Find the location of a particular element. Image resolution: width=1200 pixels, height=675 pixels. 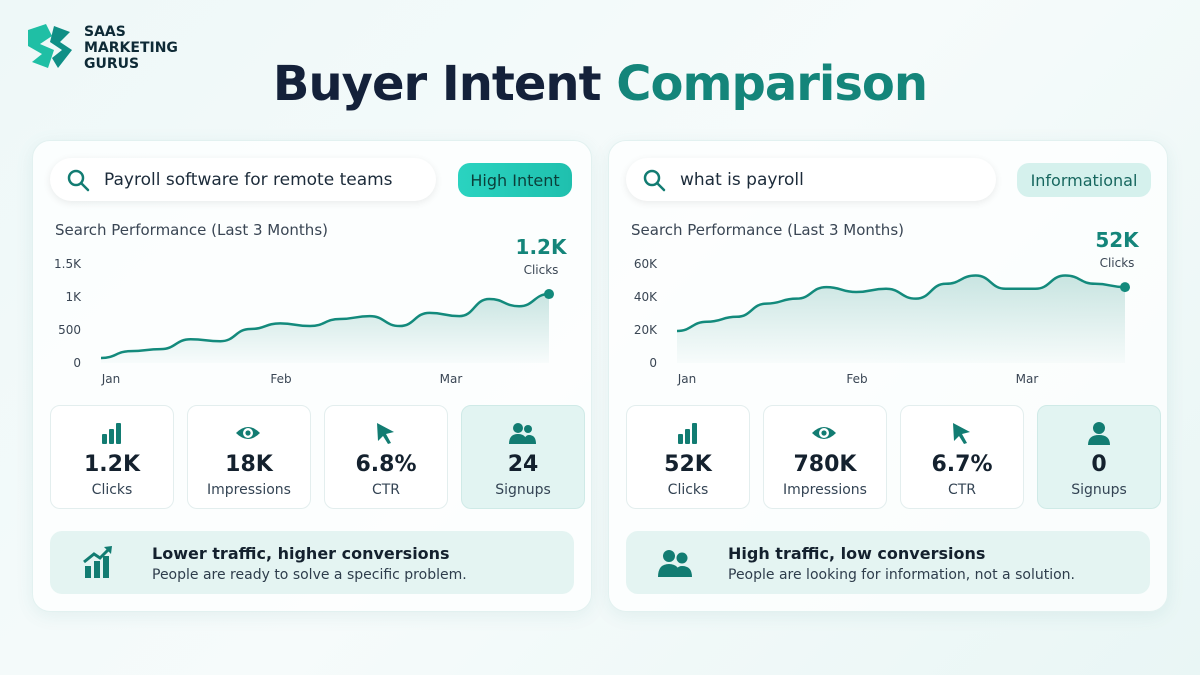

stat-card: 6.7% CTR is located at coordinates (962, 457).